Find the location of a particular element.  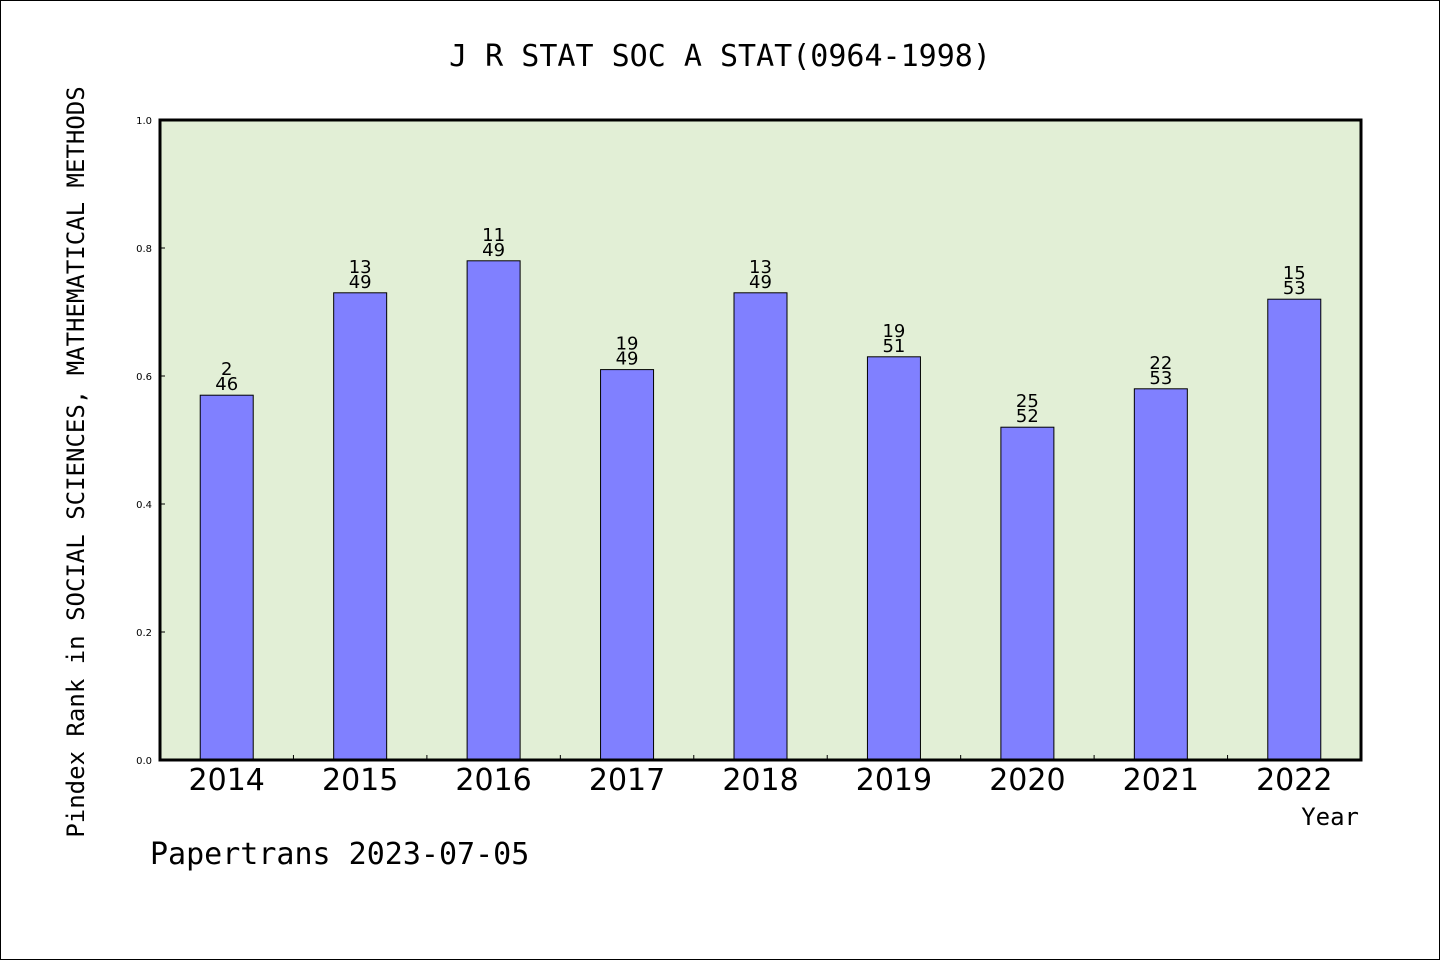

data-label-total: 52 is located at coordinates (1027, 416).